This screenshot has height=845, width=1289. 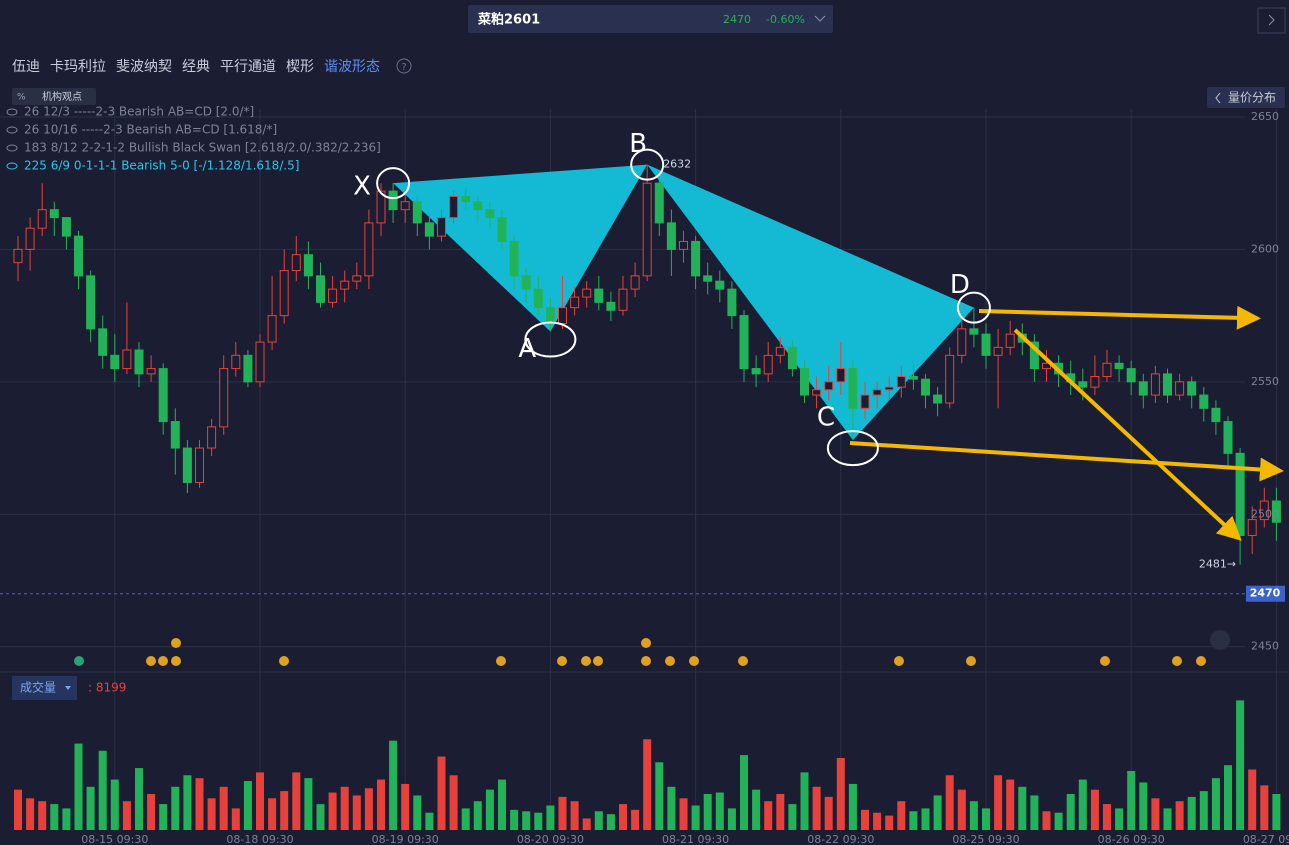 I want to click on panel-button-box, so click(x=1246, y=97).